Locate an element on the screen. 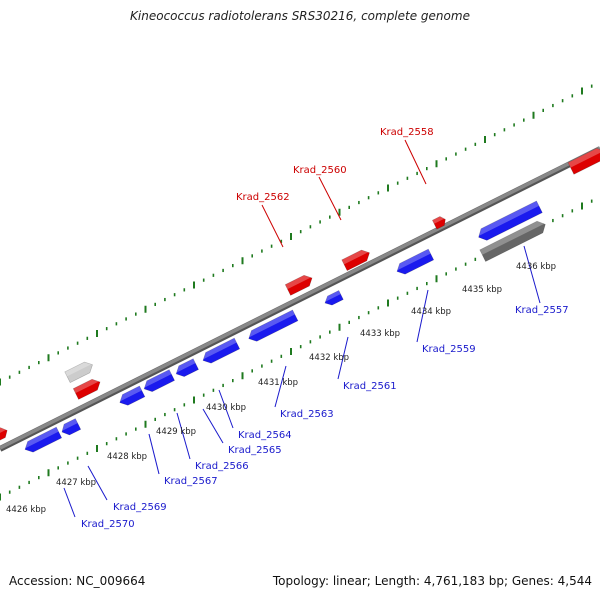  gene-label: Krad_2569 is located at coordinates (140, 507).